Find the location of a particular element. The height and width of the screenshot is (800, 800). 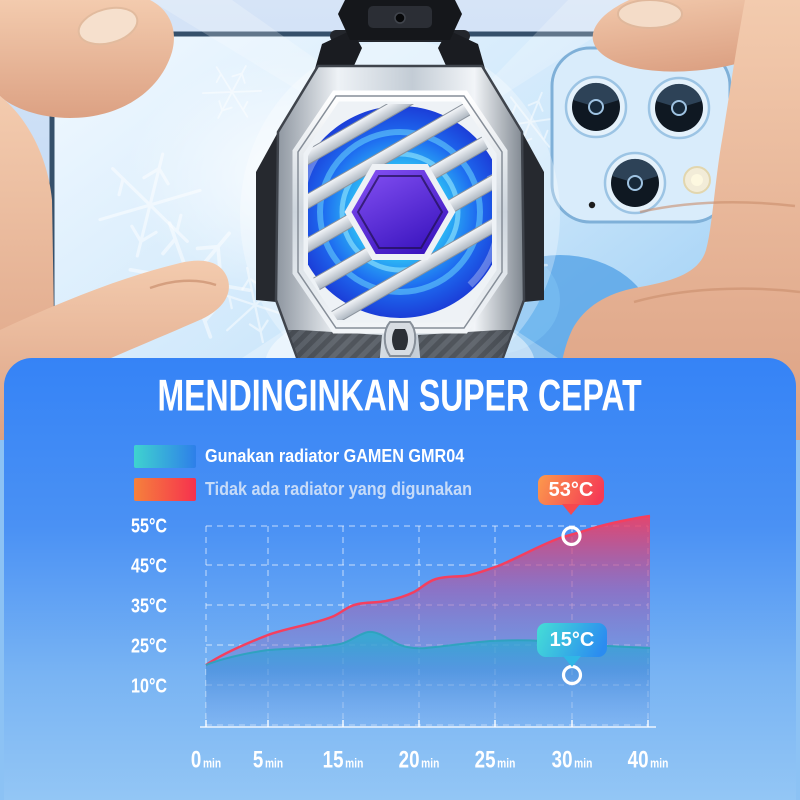

x-tick-30min: 30 min is located at coordinates (572, 759).